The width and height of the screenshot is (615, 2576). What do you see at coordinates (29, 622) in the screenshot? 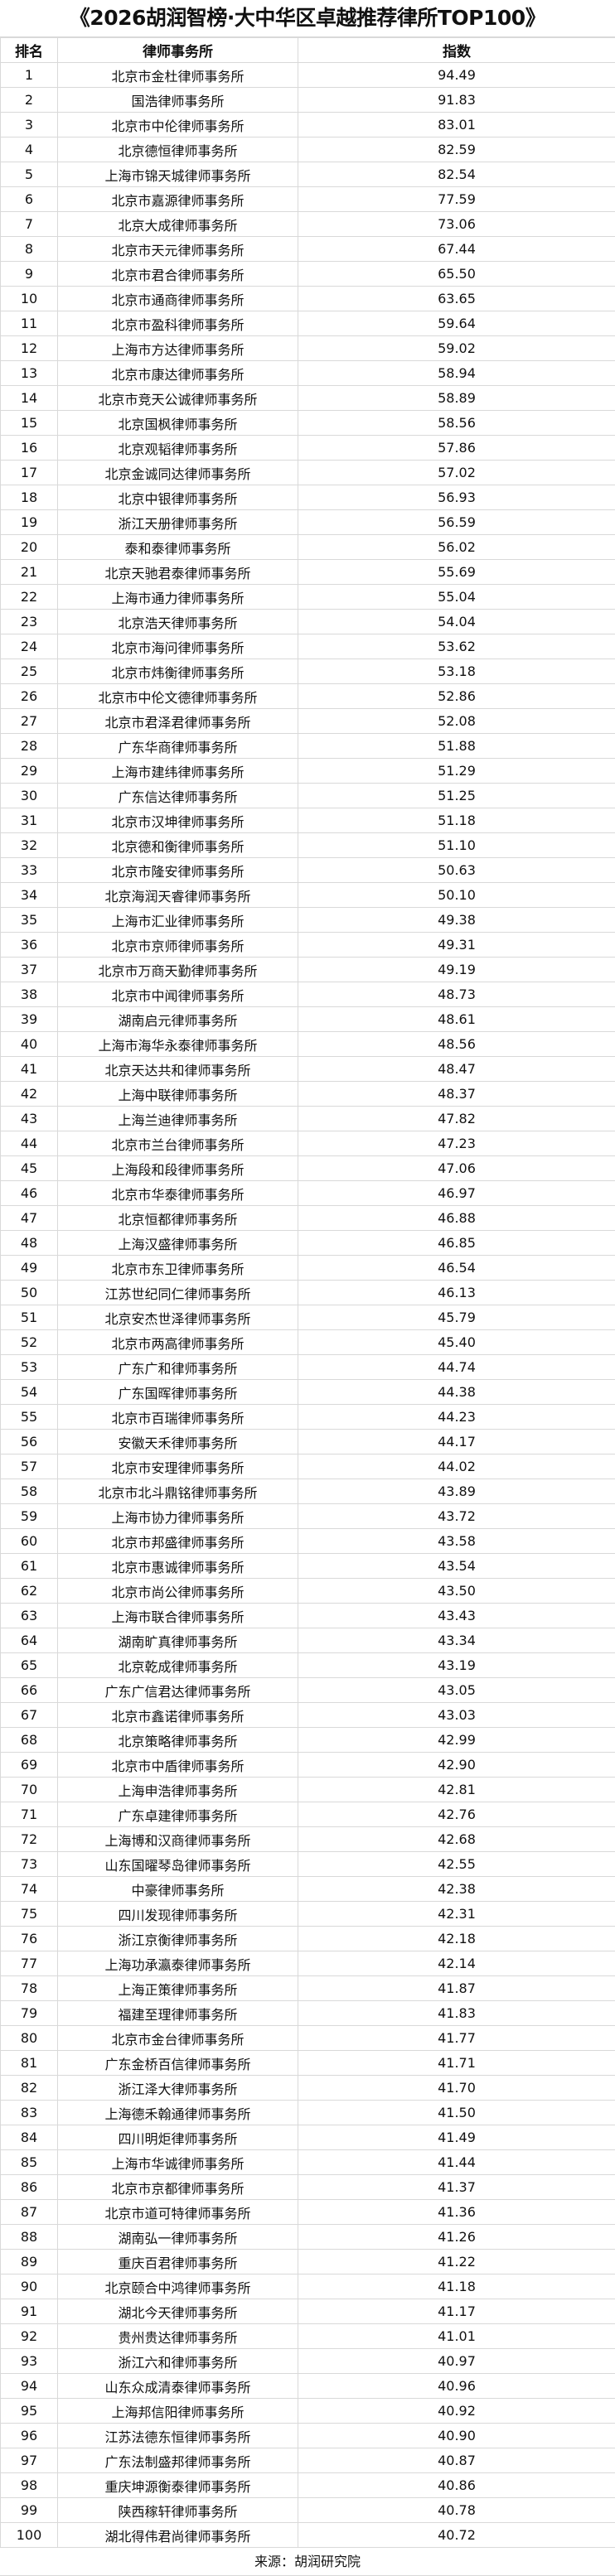
I see `rank-cell: 23` at bounding box center [29, 622].